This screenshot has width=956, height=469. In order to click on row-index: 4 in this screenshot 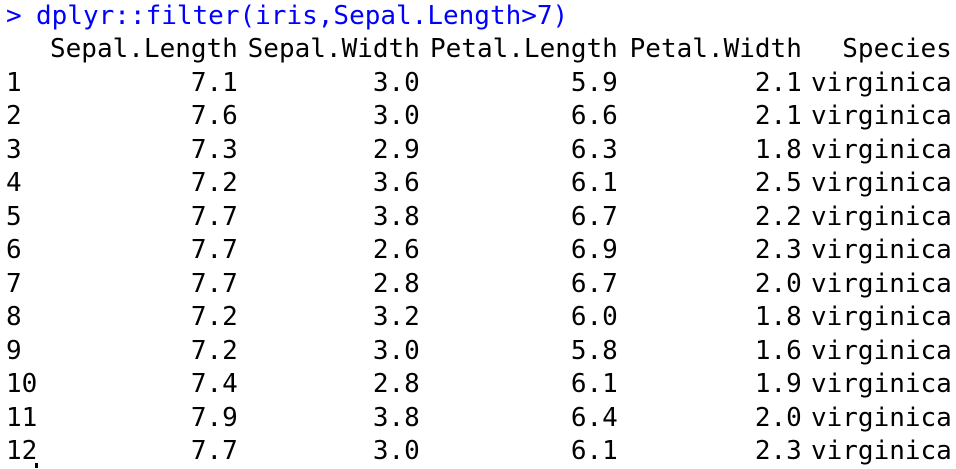, I will do `click(14, 183)`.